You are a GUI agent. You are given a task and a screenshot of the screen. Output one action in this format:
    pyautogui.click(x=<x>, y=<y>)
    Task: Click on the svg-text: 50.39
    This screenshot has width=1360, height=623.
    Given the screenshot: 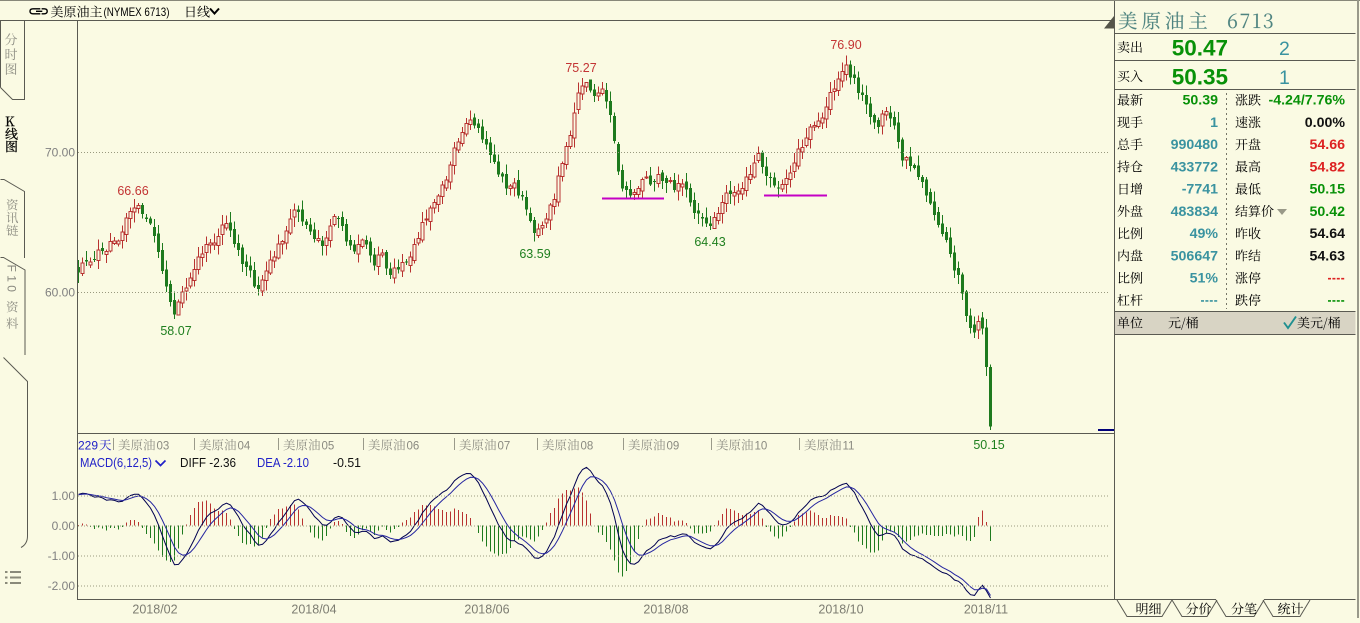 What is the action you would take?
    pyautogui.click(x=1200, y=101)
    